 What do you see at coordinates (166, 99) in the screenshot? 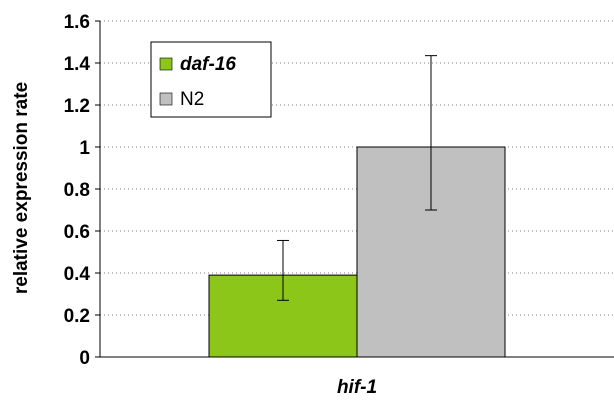
I see `legend-swatch-N2` at bounding box center [166, 99].